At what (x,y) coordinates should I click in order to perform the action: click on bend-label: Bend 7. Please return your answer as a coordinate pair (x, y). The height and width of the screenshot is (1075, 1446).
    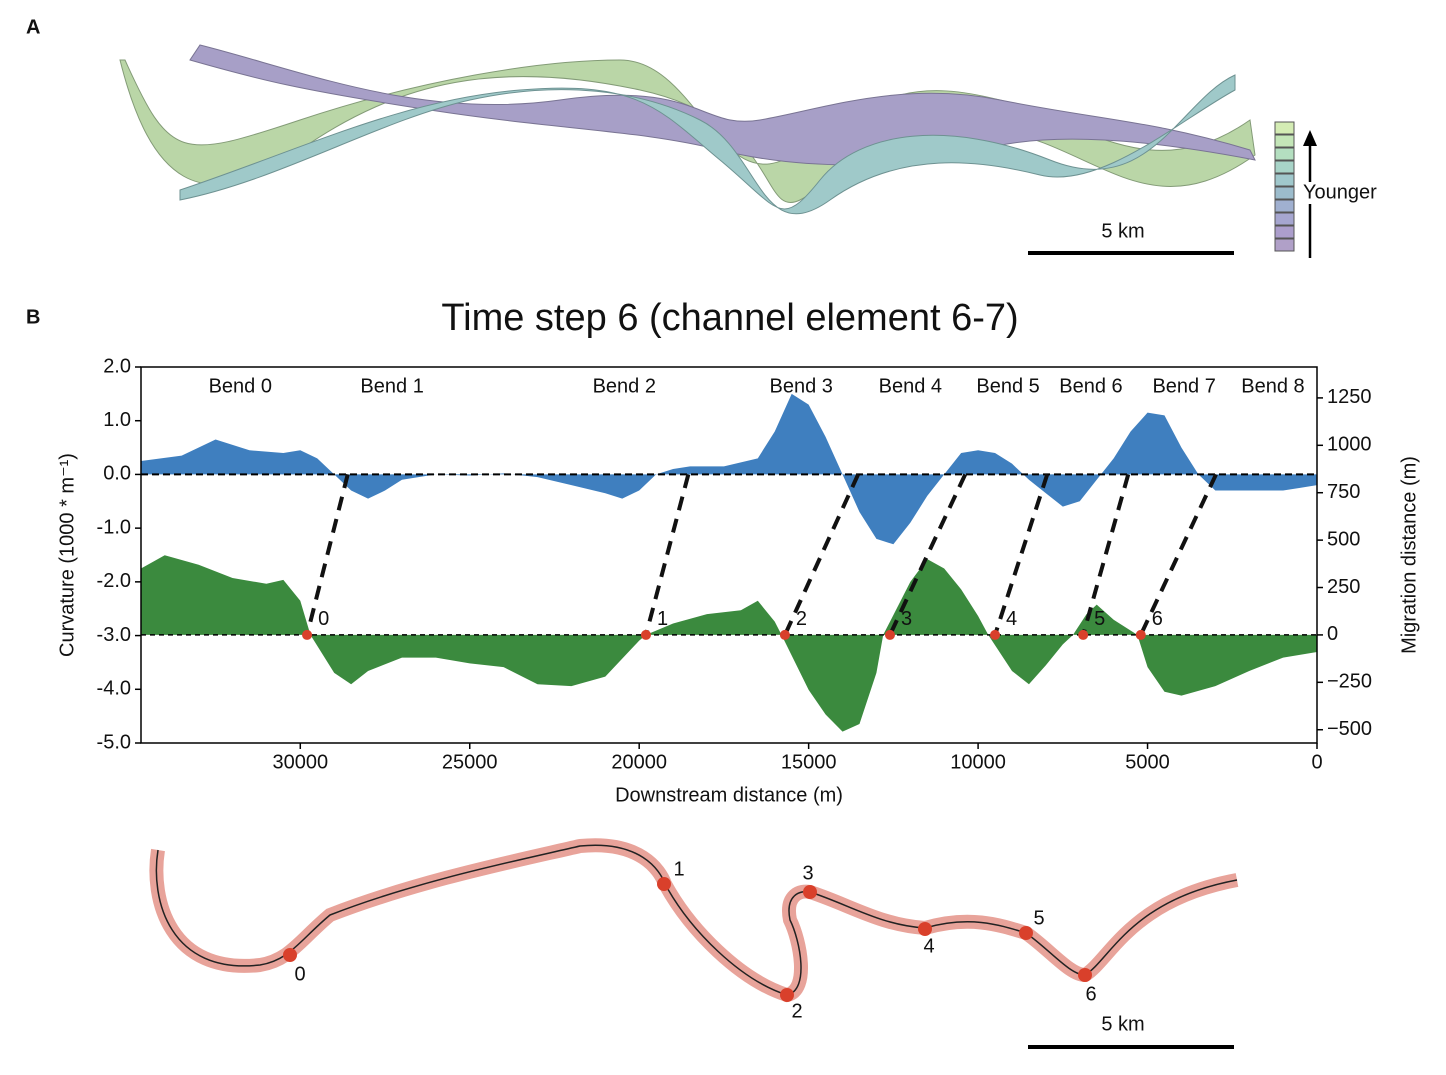
    Looking at the image, I should click on (1183, 386).